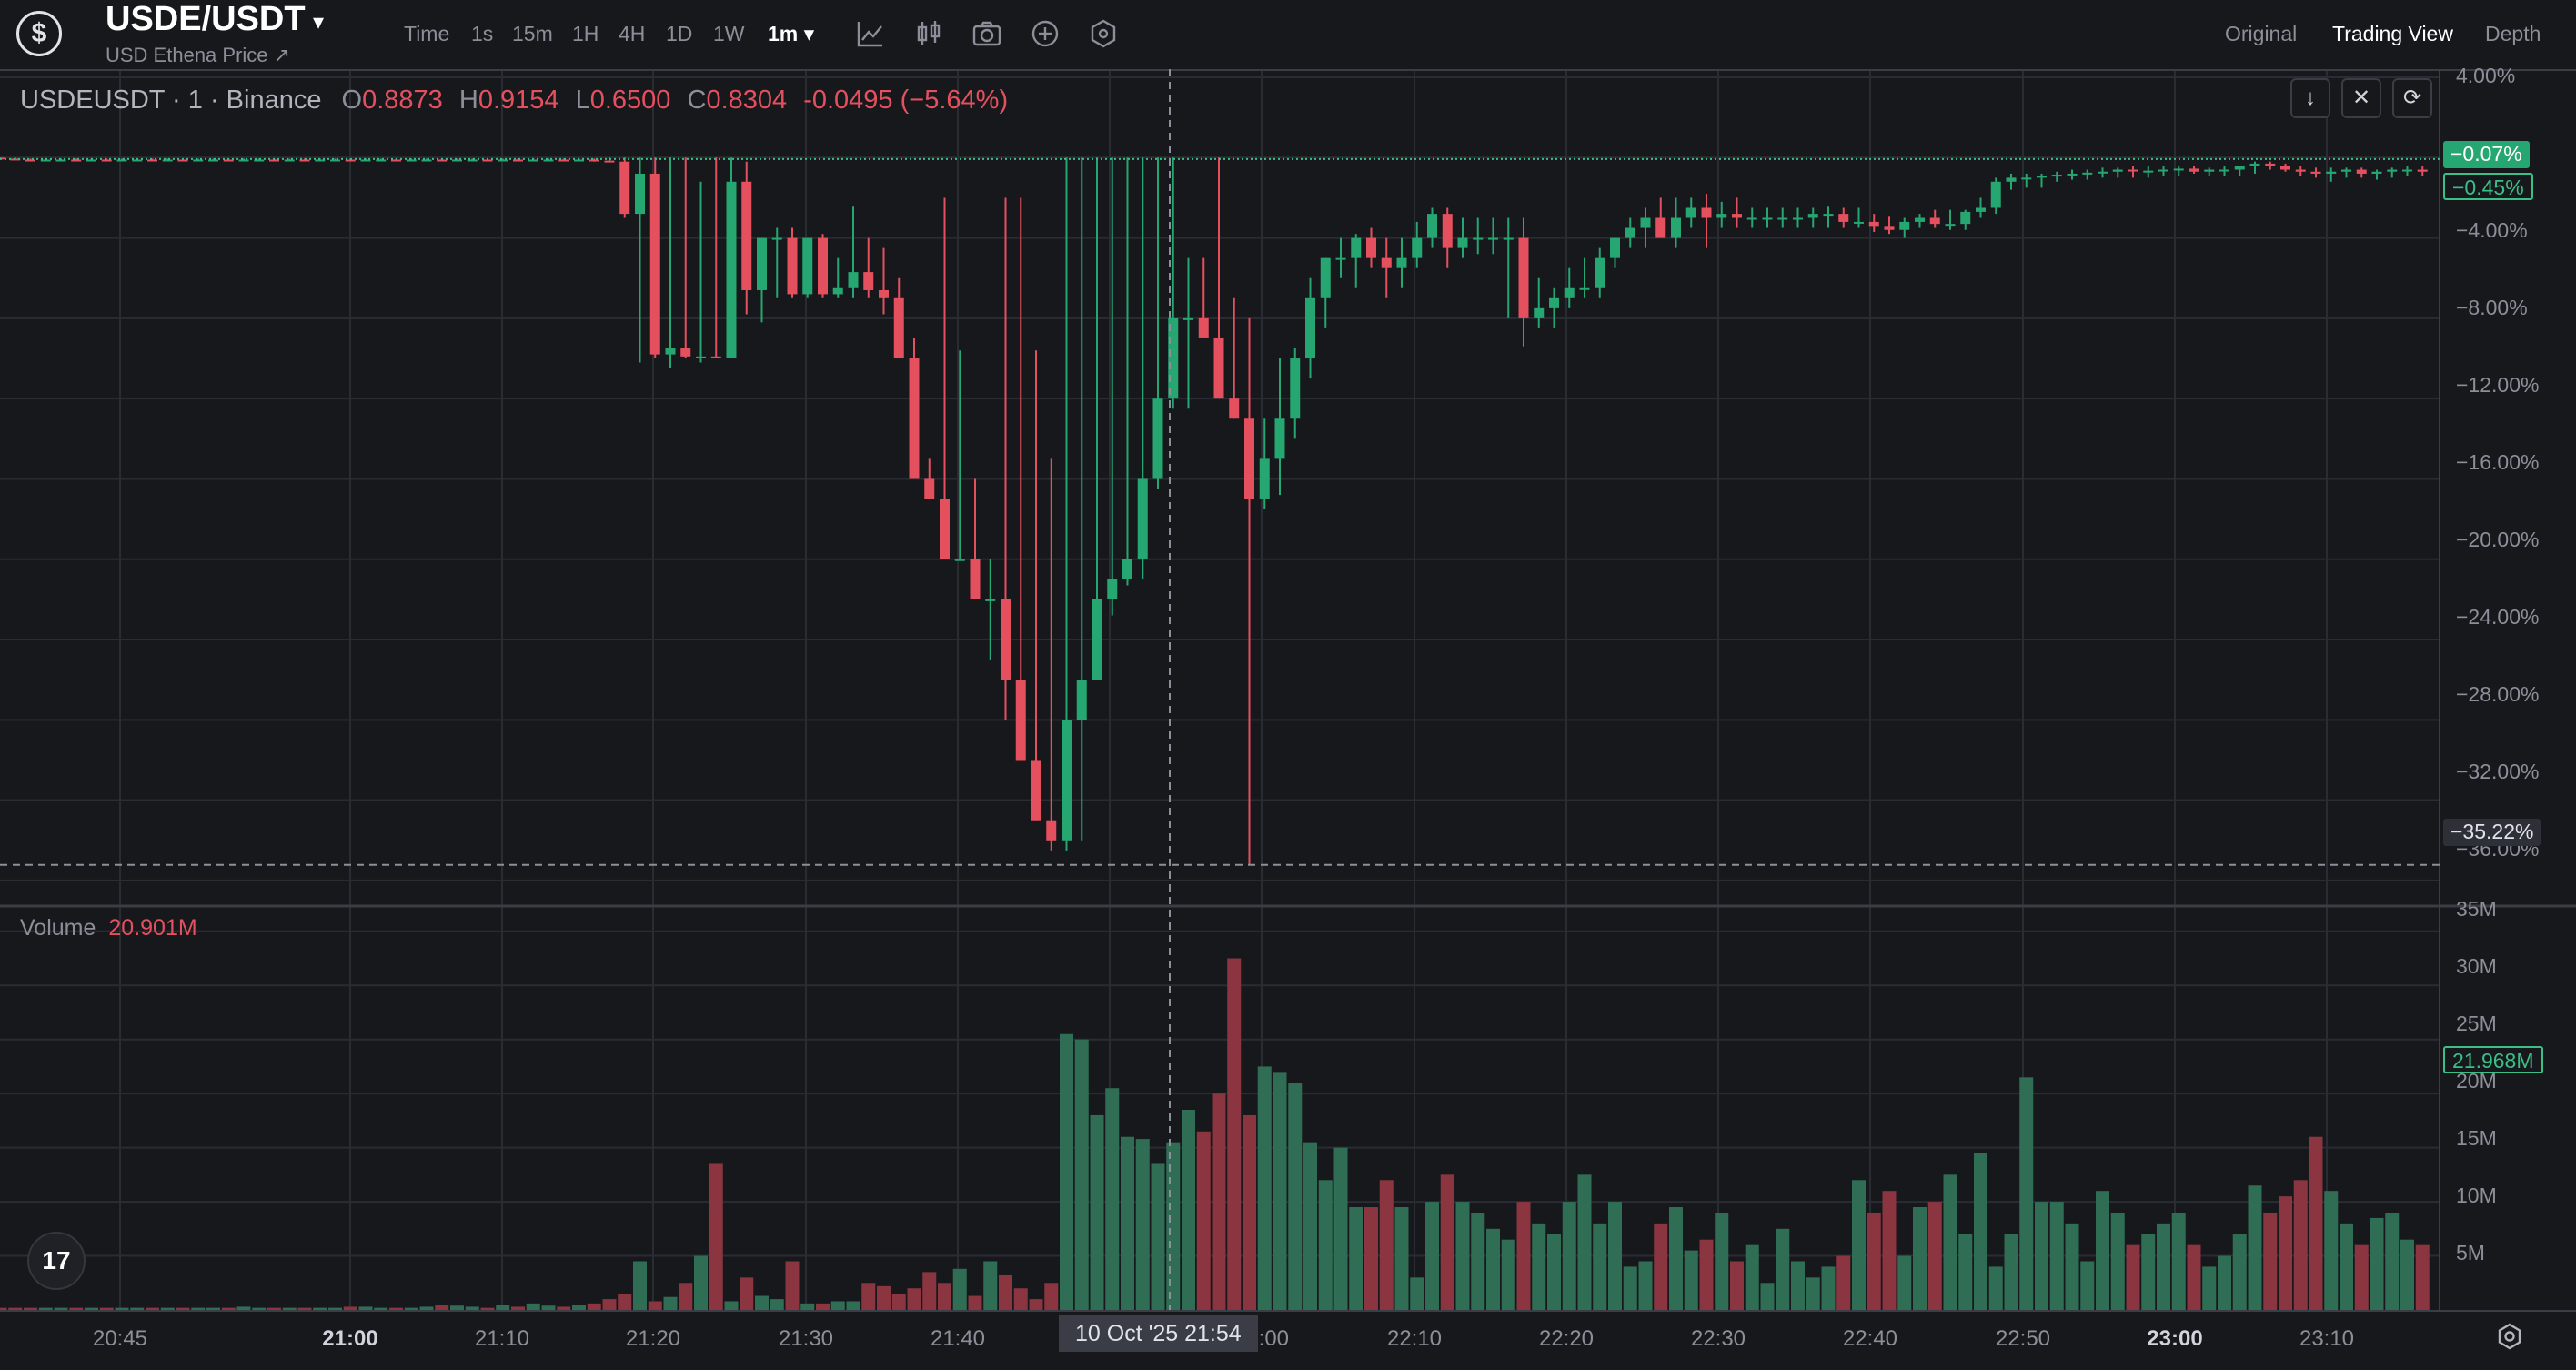 The height and width of the screenshot is (1370, 2576). What do you see at coordinates (585, 33) in the screenshot?
I see `timeframe-1h: 1H` at bounding box center [585, 33].